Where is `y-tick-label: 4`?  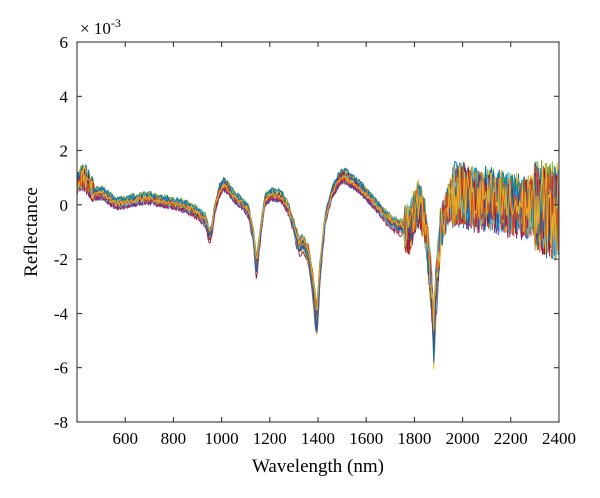
y-tick-label: 4 is located at coordinates (64, 96).